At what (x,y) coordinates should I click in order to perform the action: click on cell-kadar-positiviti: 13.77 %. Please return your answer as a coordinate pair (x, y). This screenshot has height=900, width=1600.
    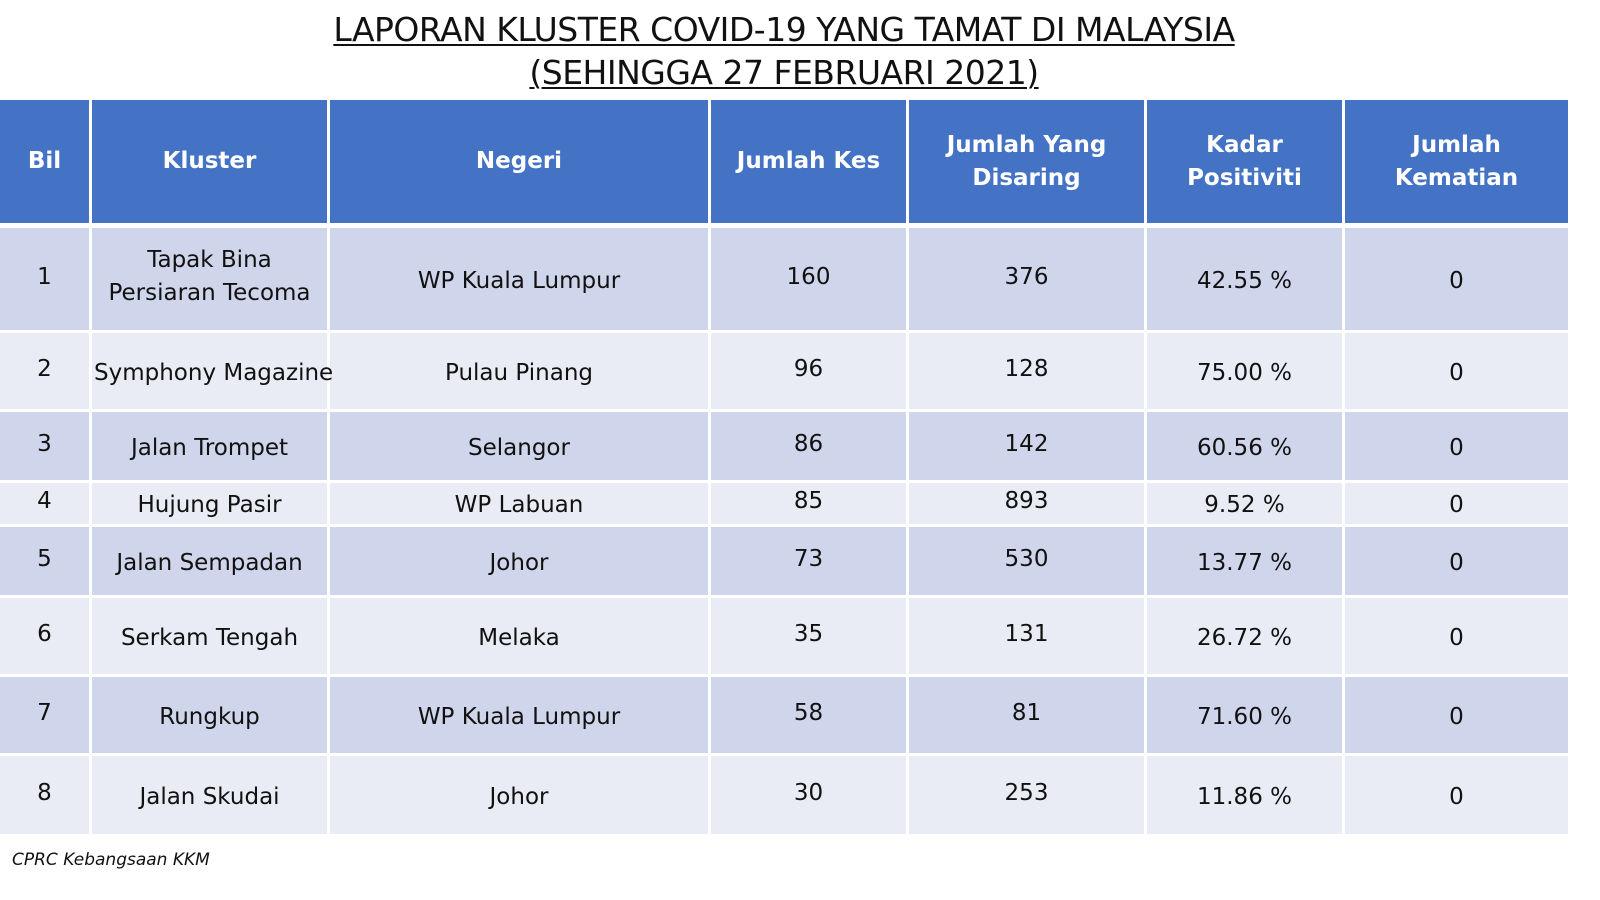
    Looking at the image, I should click on (1246, 562).